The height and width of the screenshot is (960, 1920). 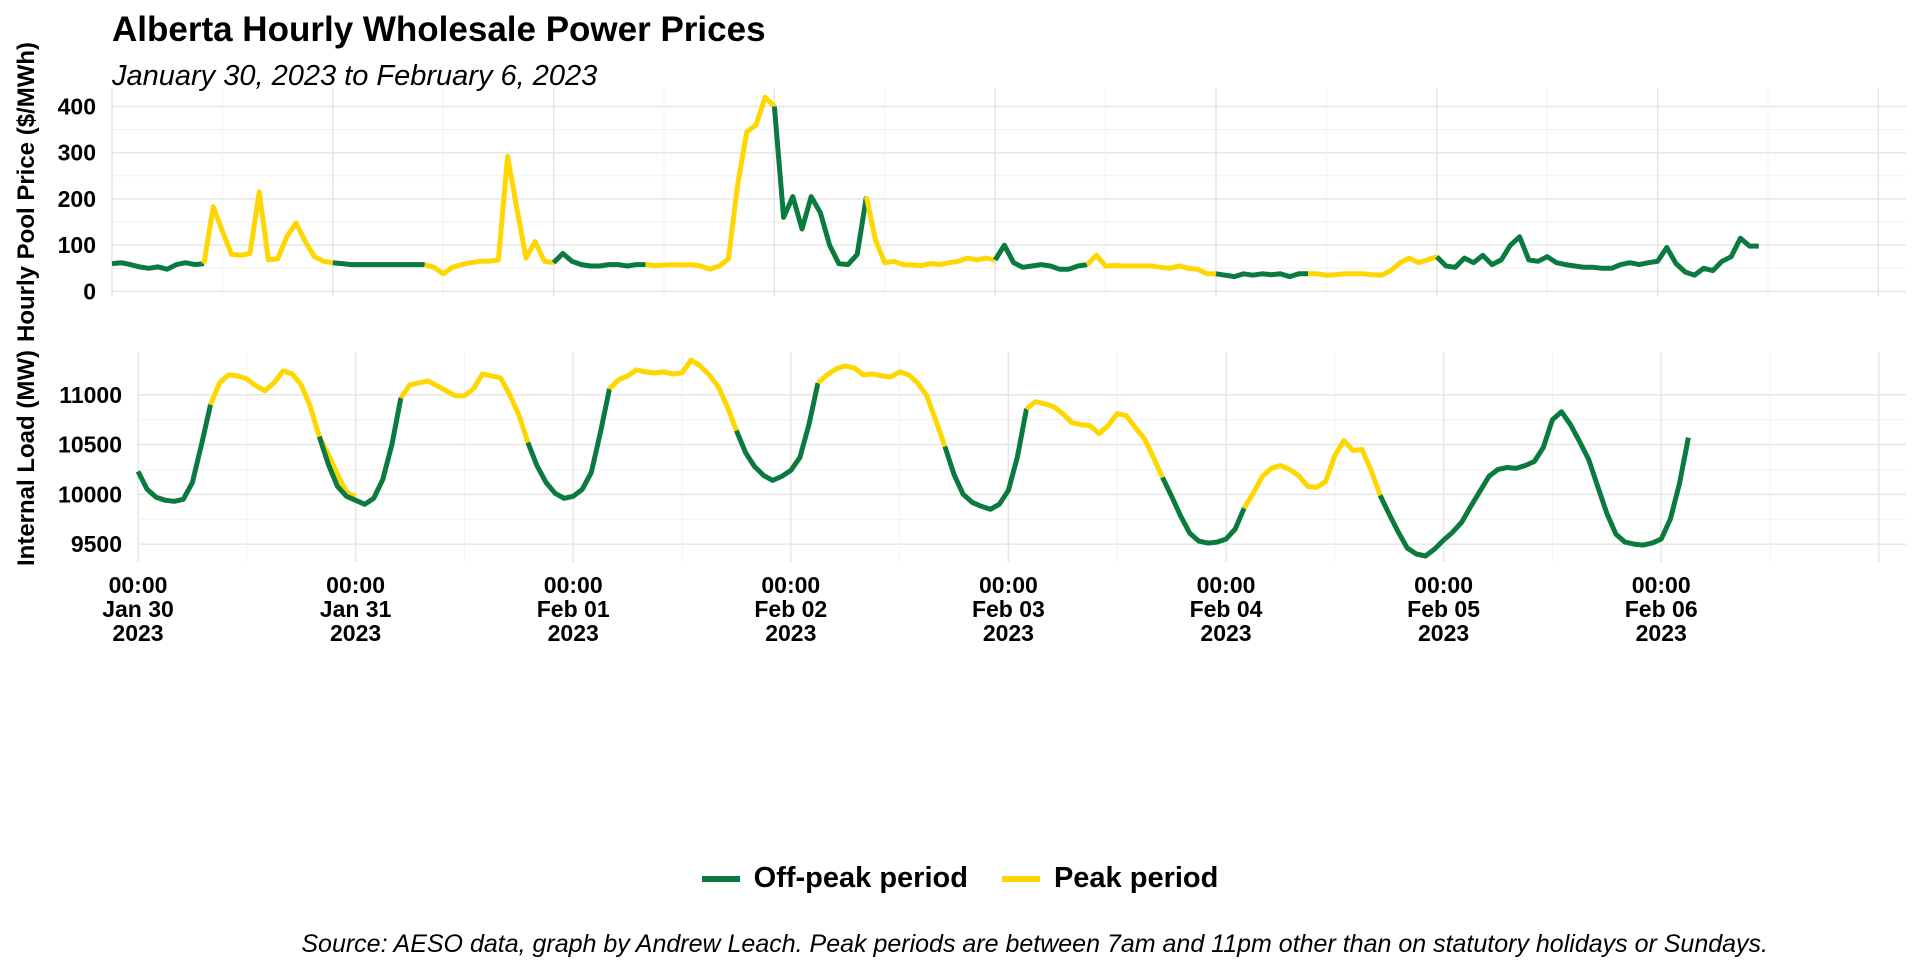 I want to click on legend: Off-peak period Peak period, so click(x=960, y=878).